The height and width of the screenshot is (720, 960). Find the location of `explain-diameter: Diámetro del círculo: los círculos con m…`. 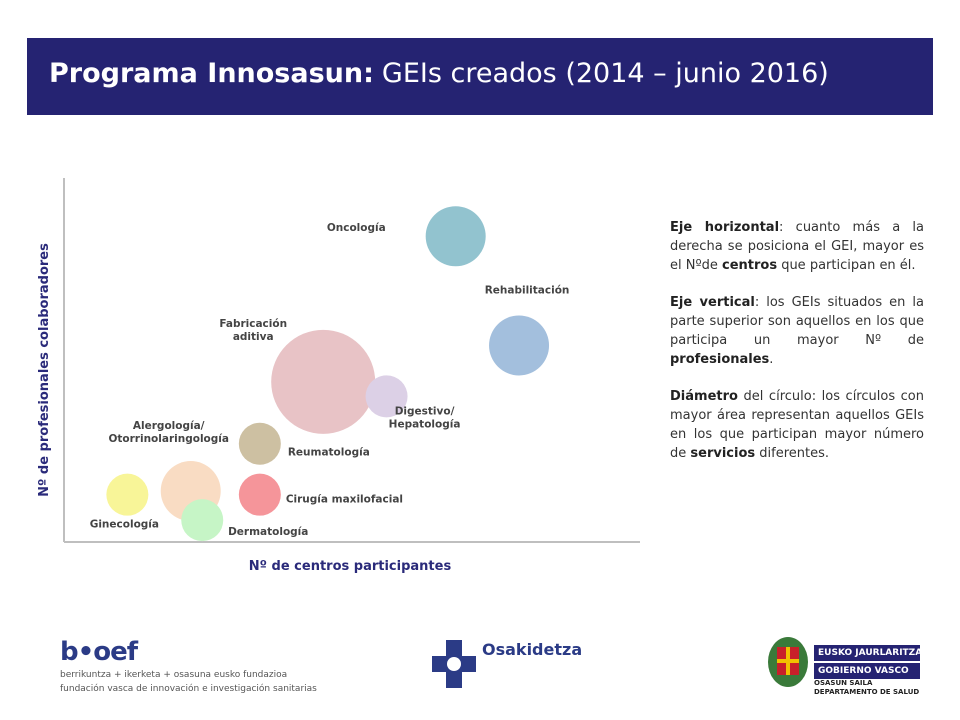

explain-diameter: Diámetro del círculo: los círculos con m… is located at coordinates (797, 425).